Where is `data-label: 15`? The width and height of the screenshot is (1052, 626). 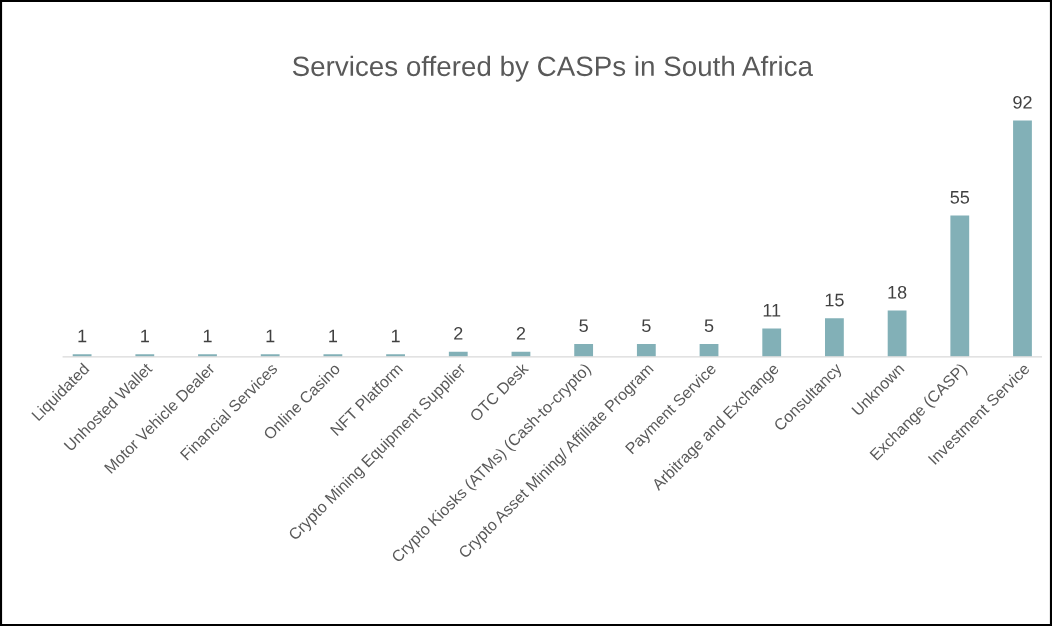
data-label: 15 is located at coordinates (834, 300).